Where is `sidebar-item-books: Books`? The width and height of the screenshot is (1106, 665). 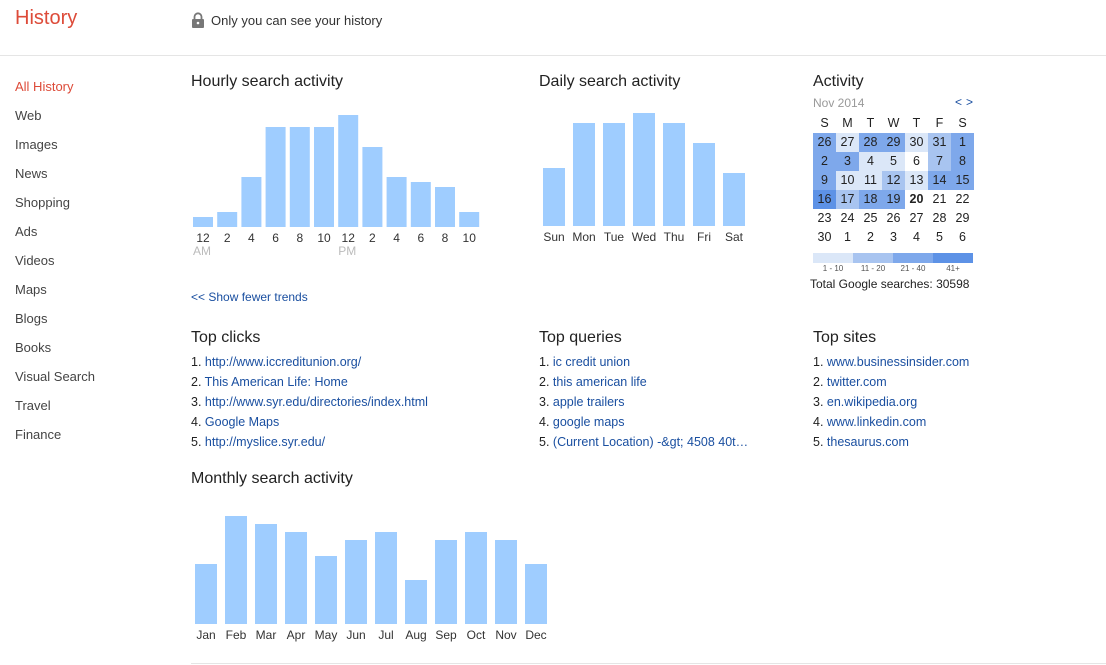 sidebar-item-books: Books is located at coordinates (33, 347).